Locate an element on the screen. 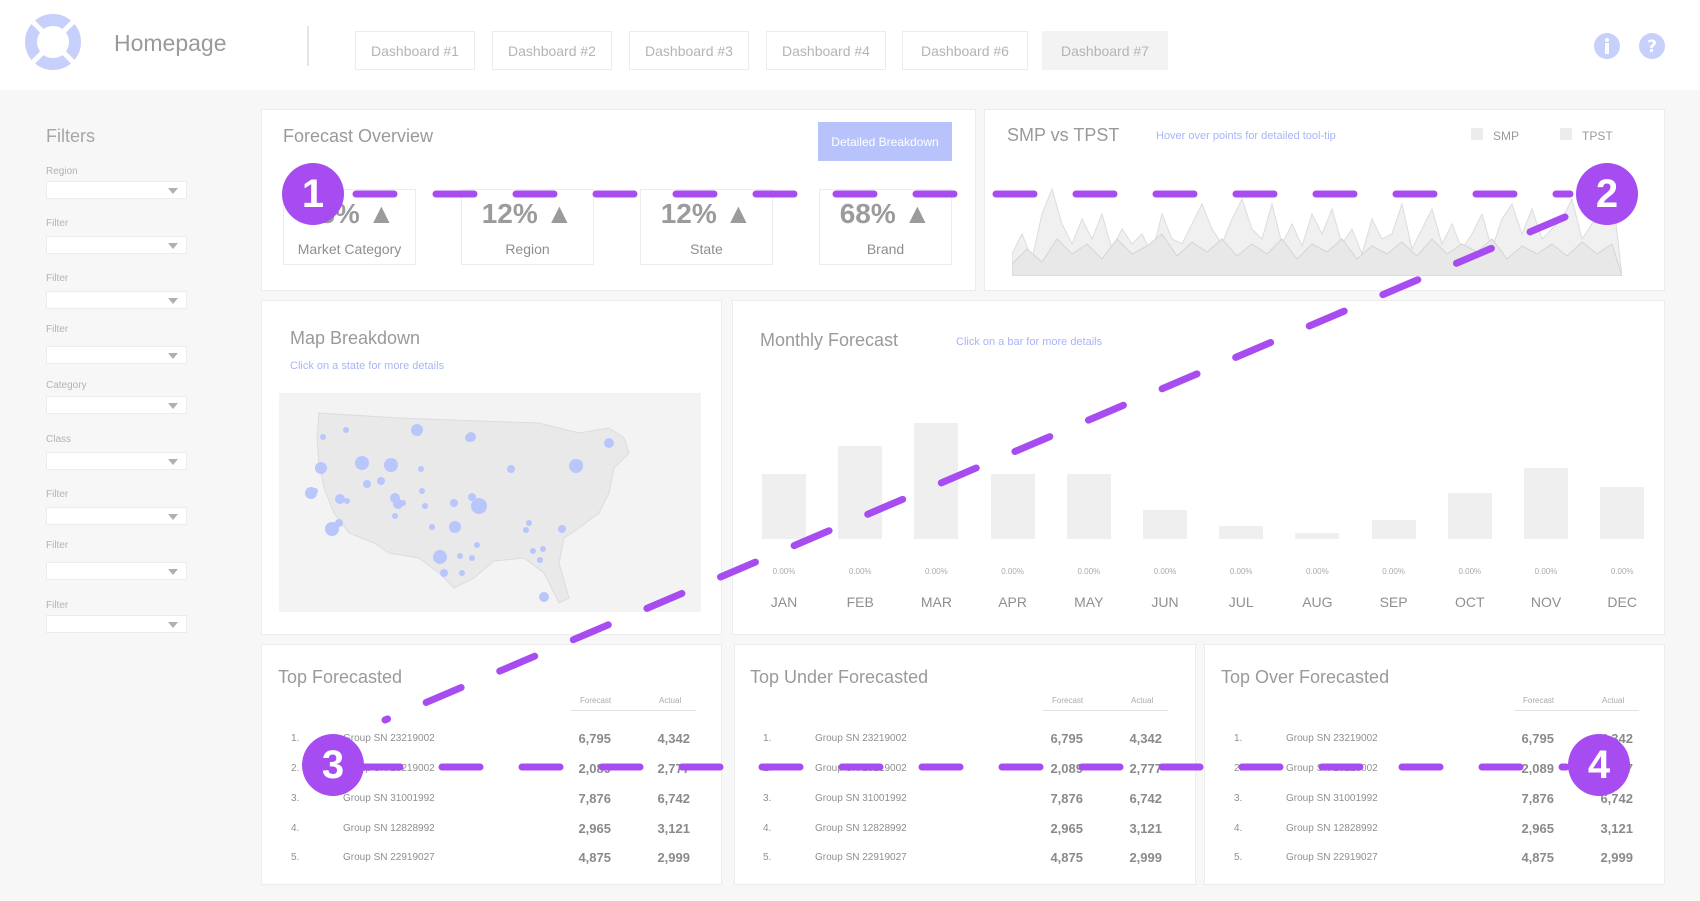 The width and height of the screenshot is (1700, 901). row-forecast: 2,089 is located at coordinates (594, 768).